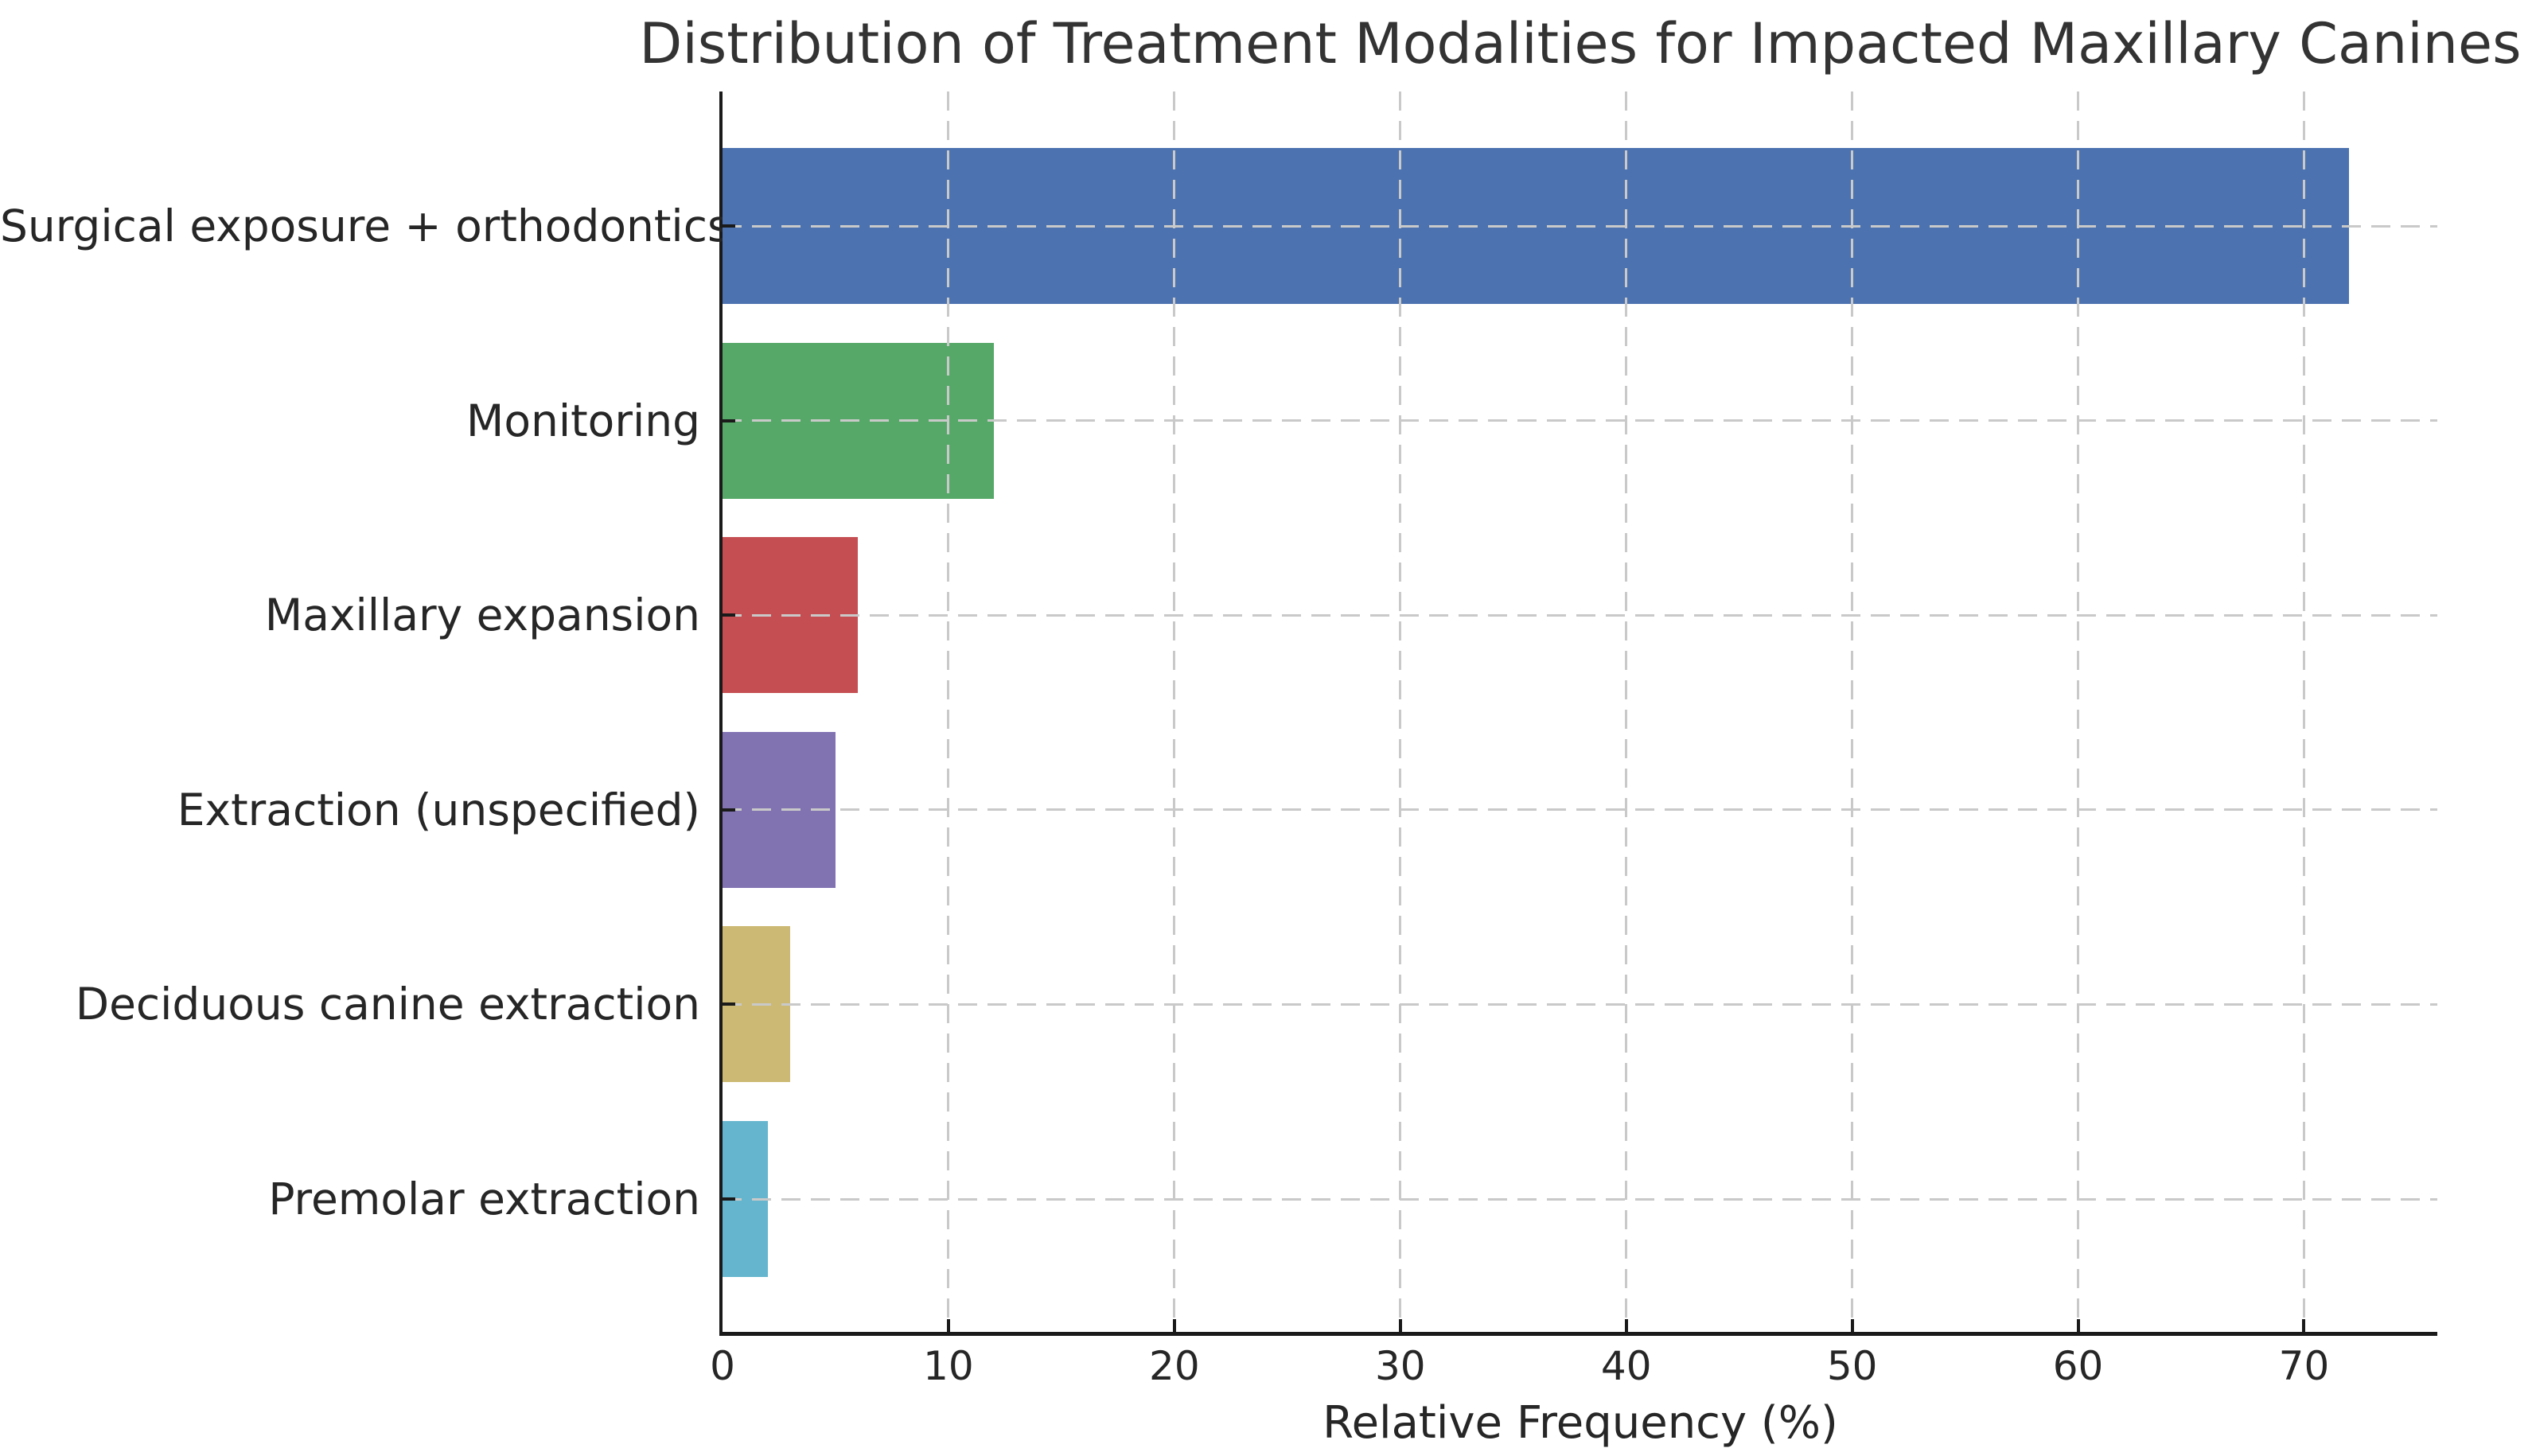  What do you see at coordinates (438, 809) in the screenshot?
I see `y-tick-label-3: Extraction (unspecified)` at bounding box center [438, 809].